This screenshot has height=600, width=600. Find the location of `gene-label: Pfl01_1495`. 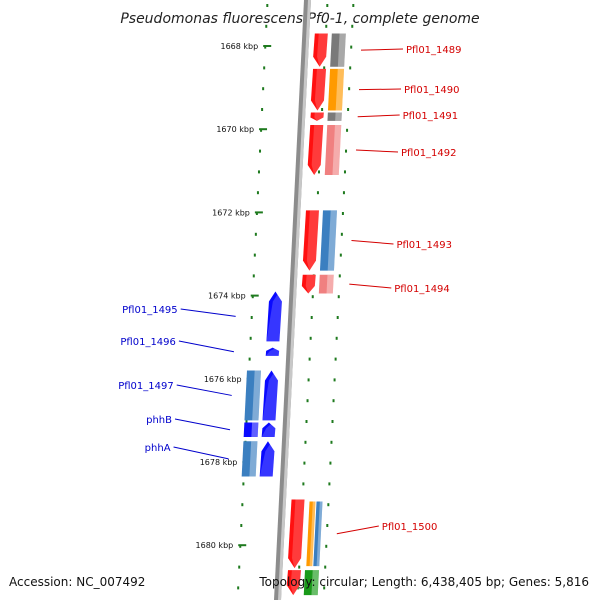

gene-label: Pfl01_1495 is located at coordinates (150, 310).